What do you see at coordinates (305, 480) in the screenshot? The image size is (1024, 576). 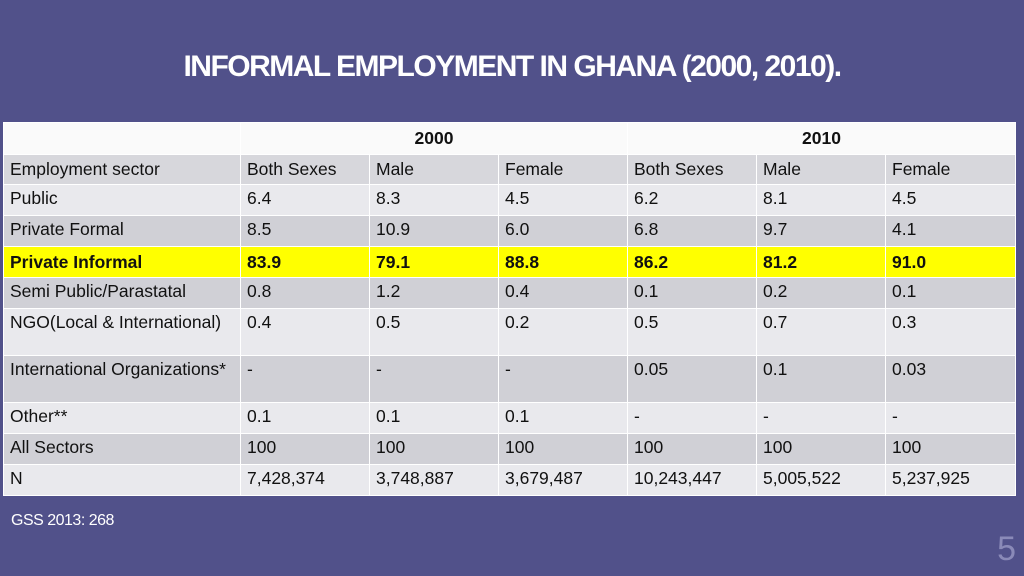 I see `value-cell: 7,428,374` at bounding box center [305, 480].